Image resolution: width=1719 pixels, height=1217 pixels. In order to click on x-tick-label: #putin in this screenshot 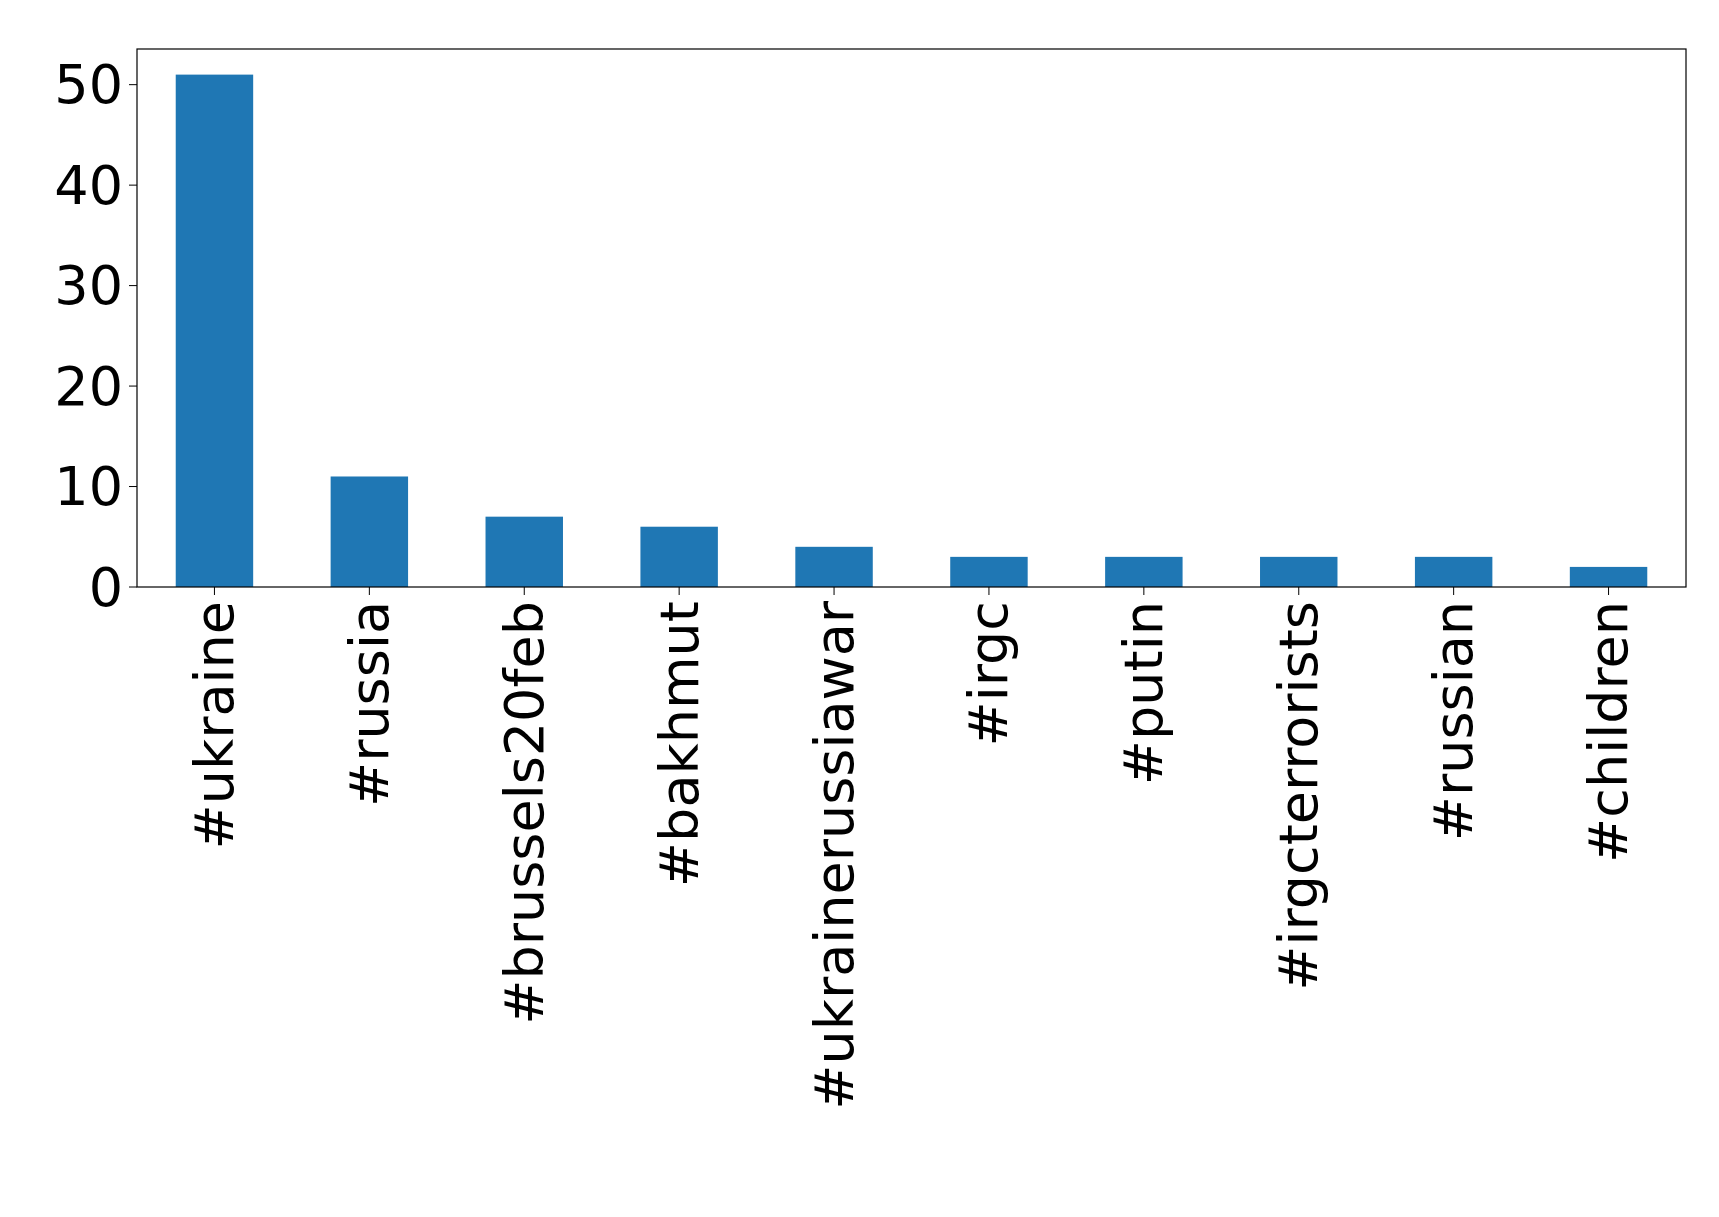, I will do `click(1144, 693)`.